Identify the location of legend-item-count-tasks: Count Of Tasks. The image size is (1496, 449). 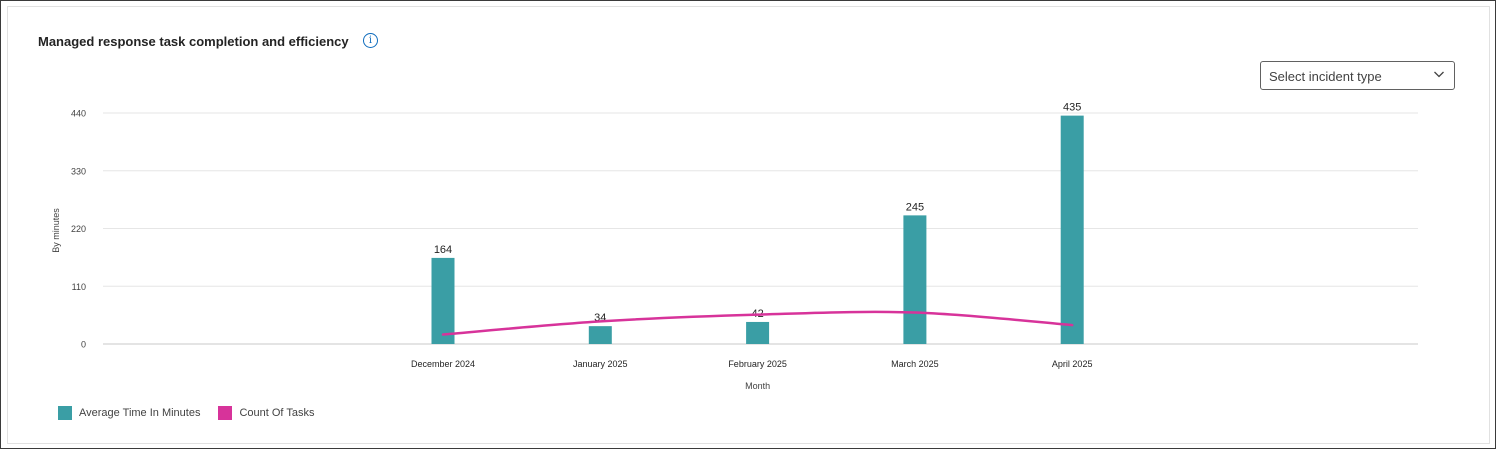
(266, 413).